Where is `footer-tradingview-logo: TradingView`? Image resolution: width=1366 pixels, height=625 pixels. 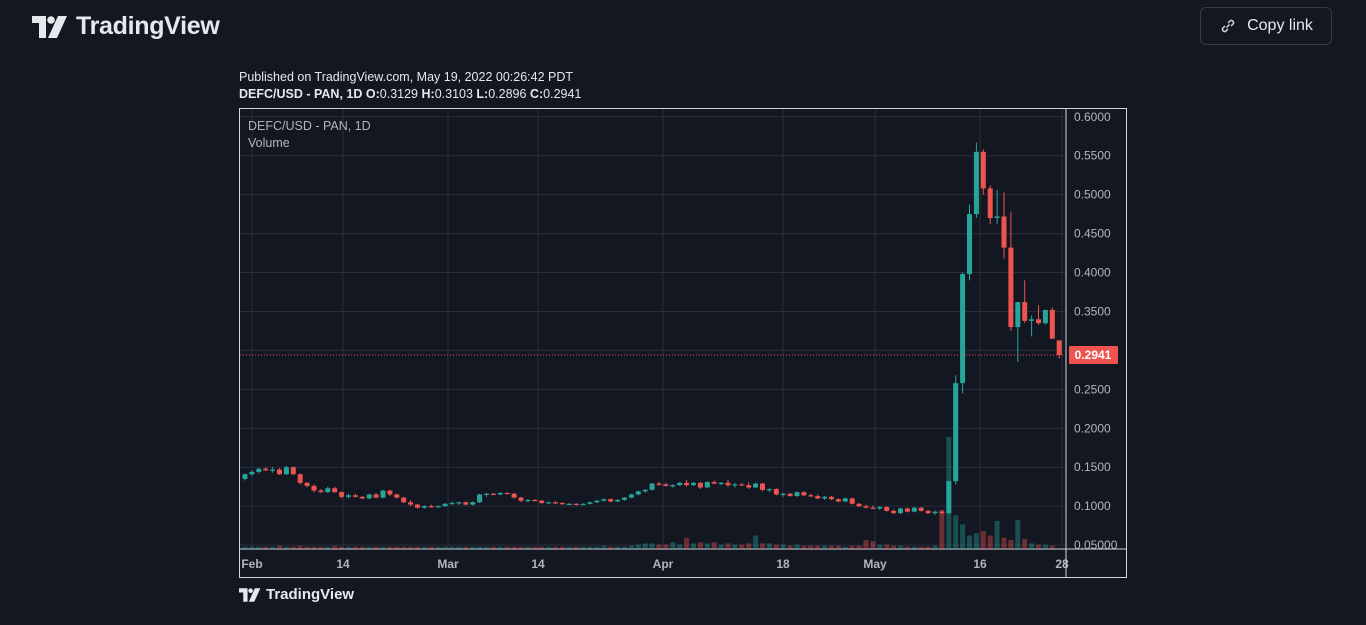
footer-tradingview-logo: TradingView is located at coordinates (296, 594).